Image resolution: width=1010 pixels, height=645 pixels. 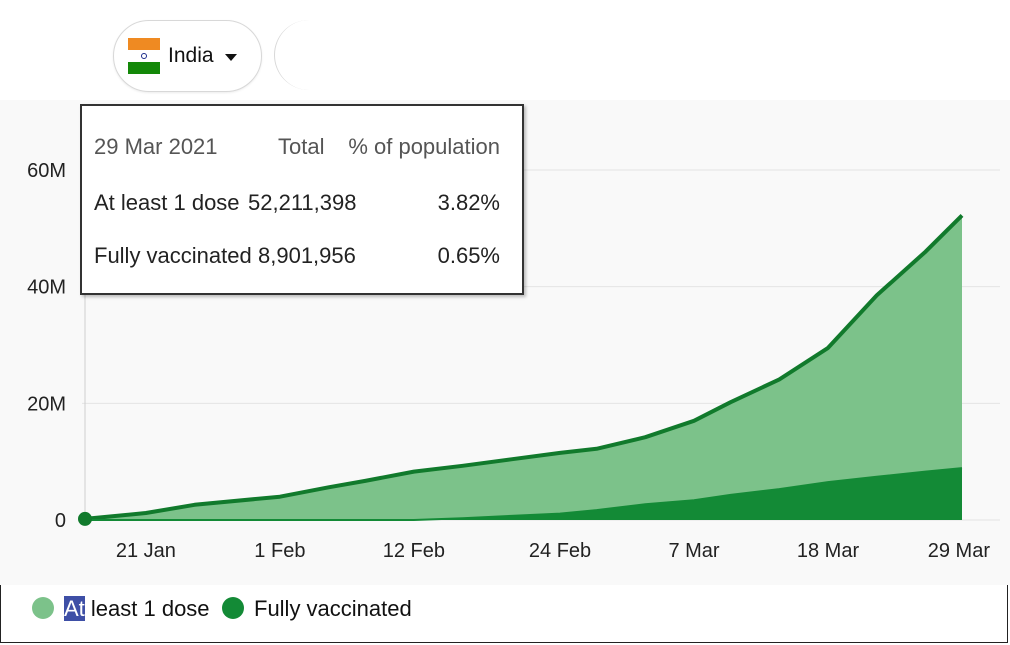 What do you see at coordinates (46, 288) in the screenshot?
I see `y-tick-label: 40M` at bounding box center [46, 288].